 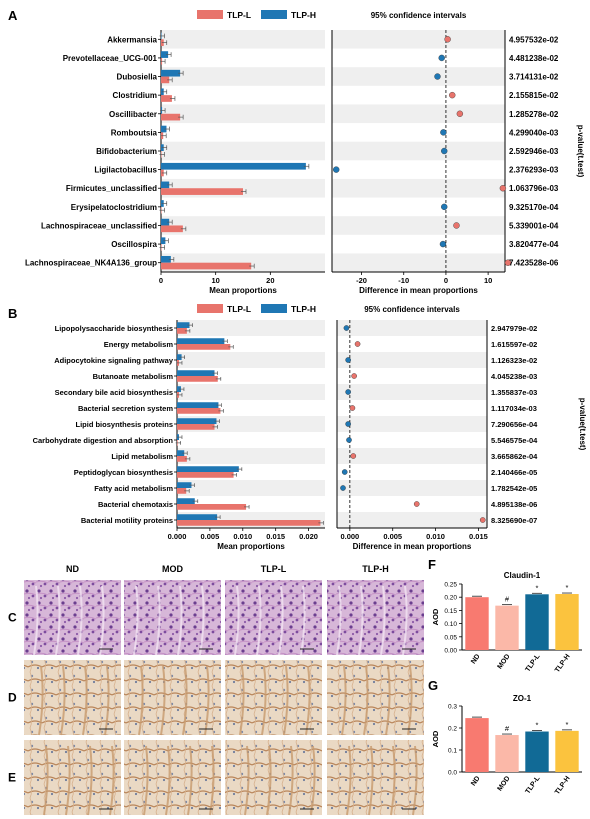 What do you see at coordinates (137, 77) in the screenshot?
I see `category-label: Dubosiella` at bounding box center [137, 77].